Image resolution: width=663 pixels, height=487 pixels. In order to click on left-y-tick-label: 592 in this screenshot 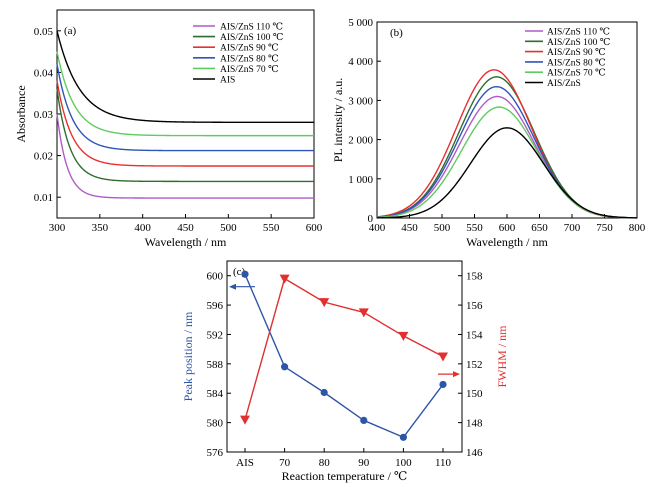, I will do `click(215, 335)`.